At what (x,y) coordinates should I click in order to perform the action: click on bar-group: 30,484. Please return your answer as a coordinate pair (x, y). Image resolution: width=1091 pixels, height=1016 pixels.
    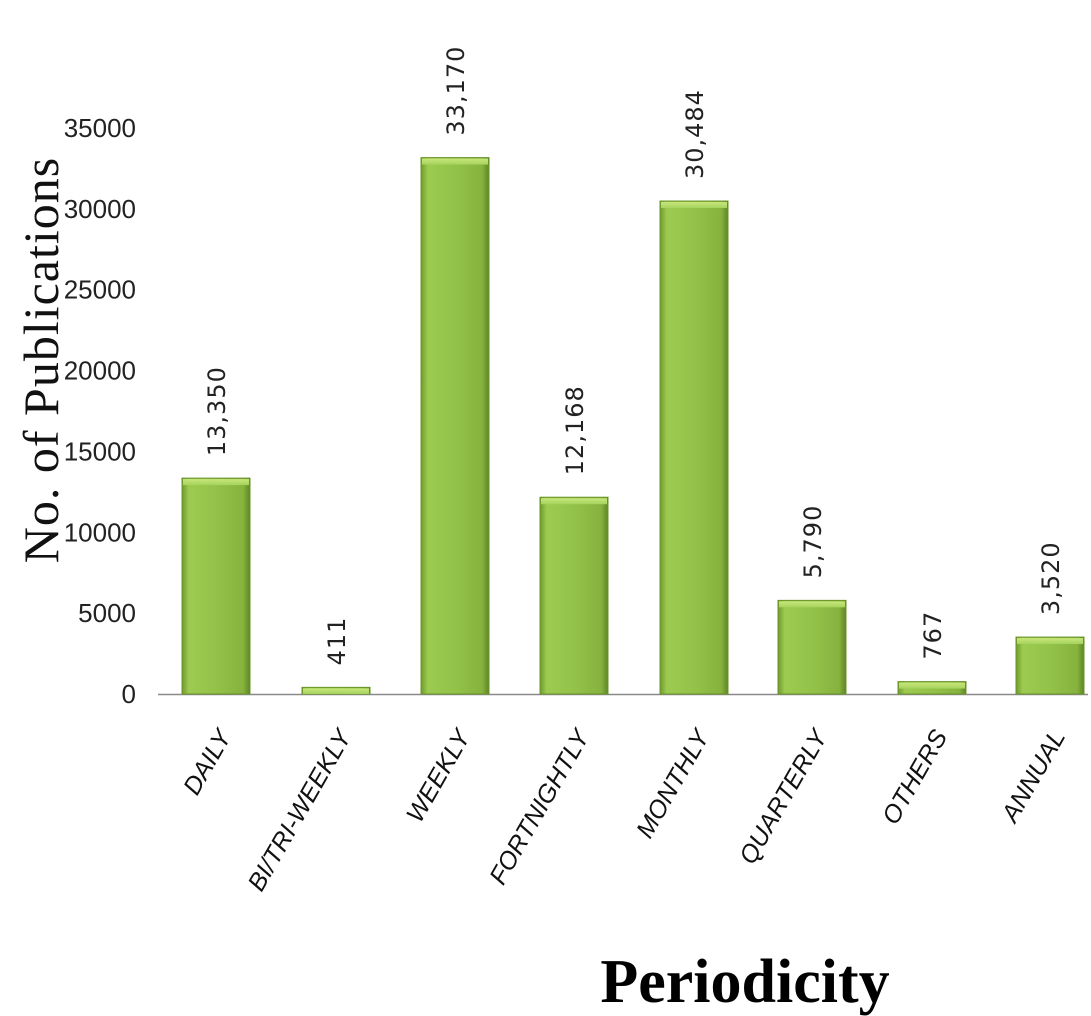
    Looking at the image, I should click on (694, 392).